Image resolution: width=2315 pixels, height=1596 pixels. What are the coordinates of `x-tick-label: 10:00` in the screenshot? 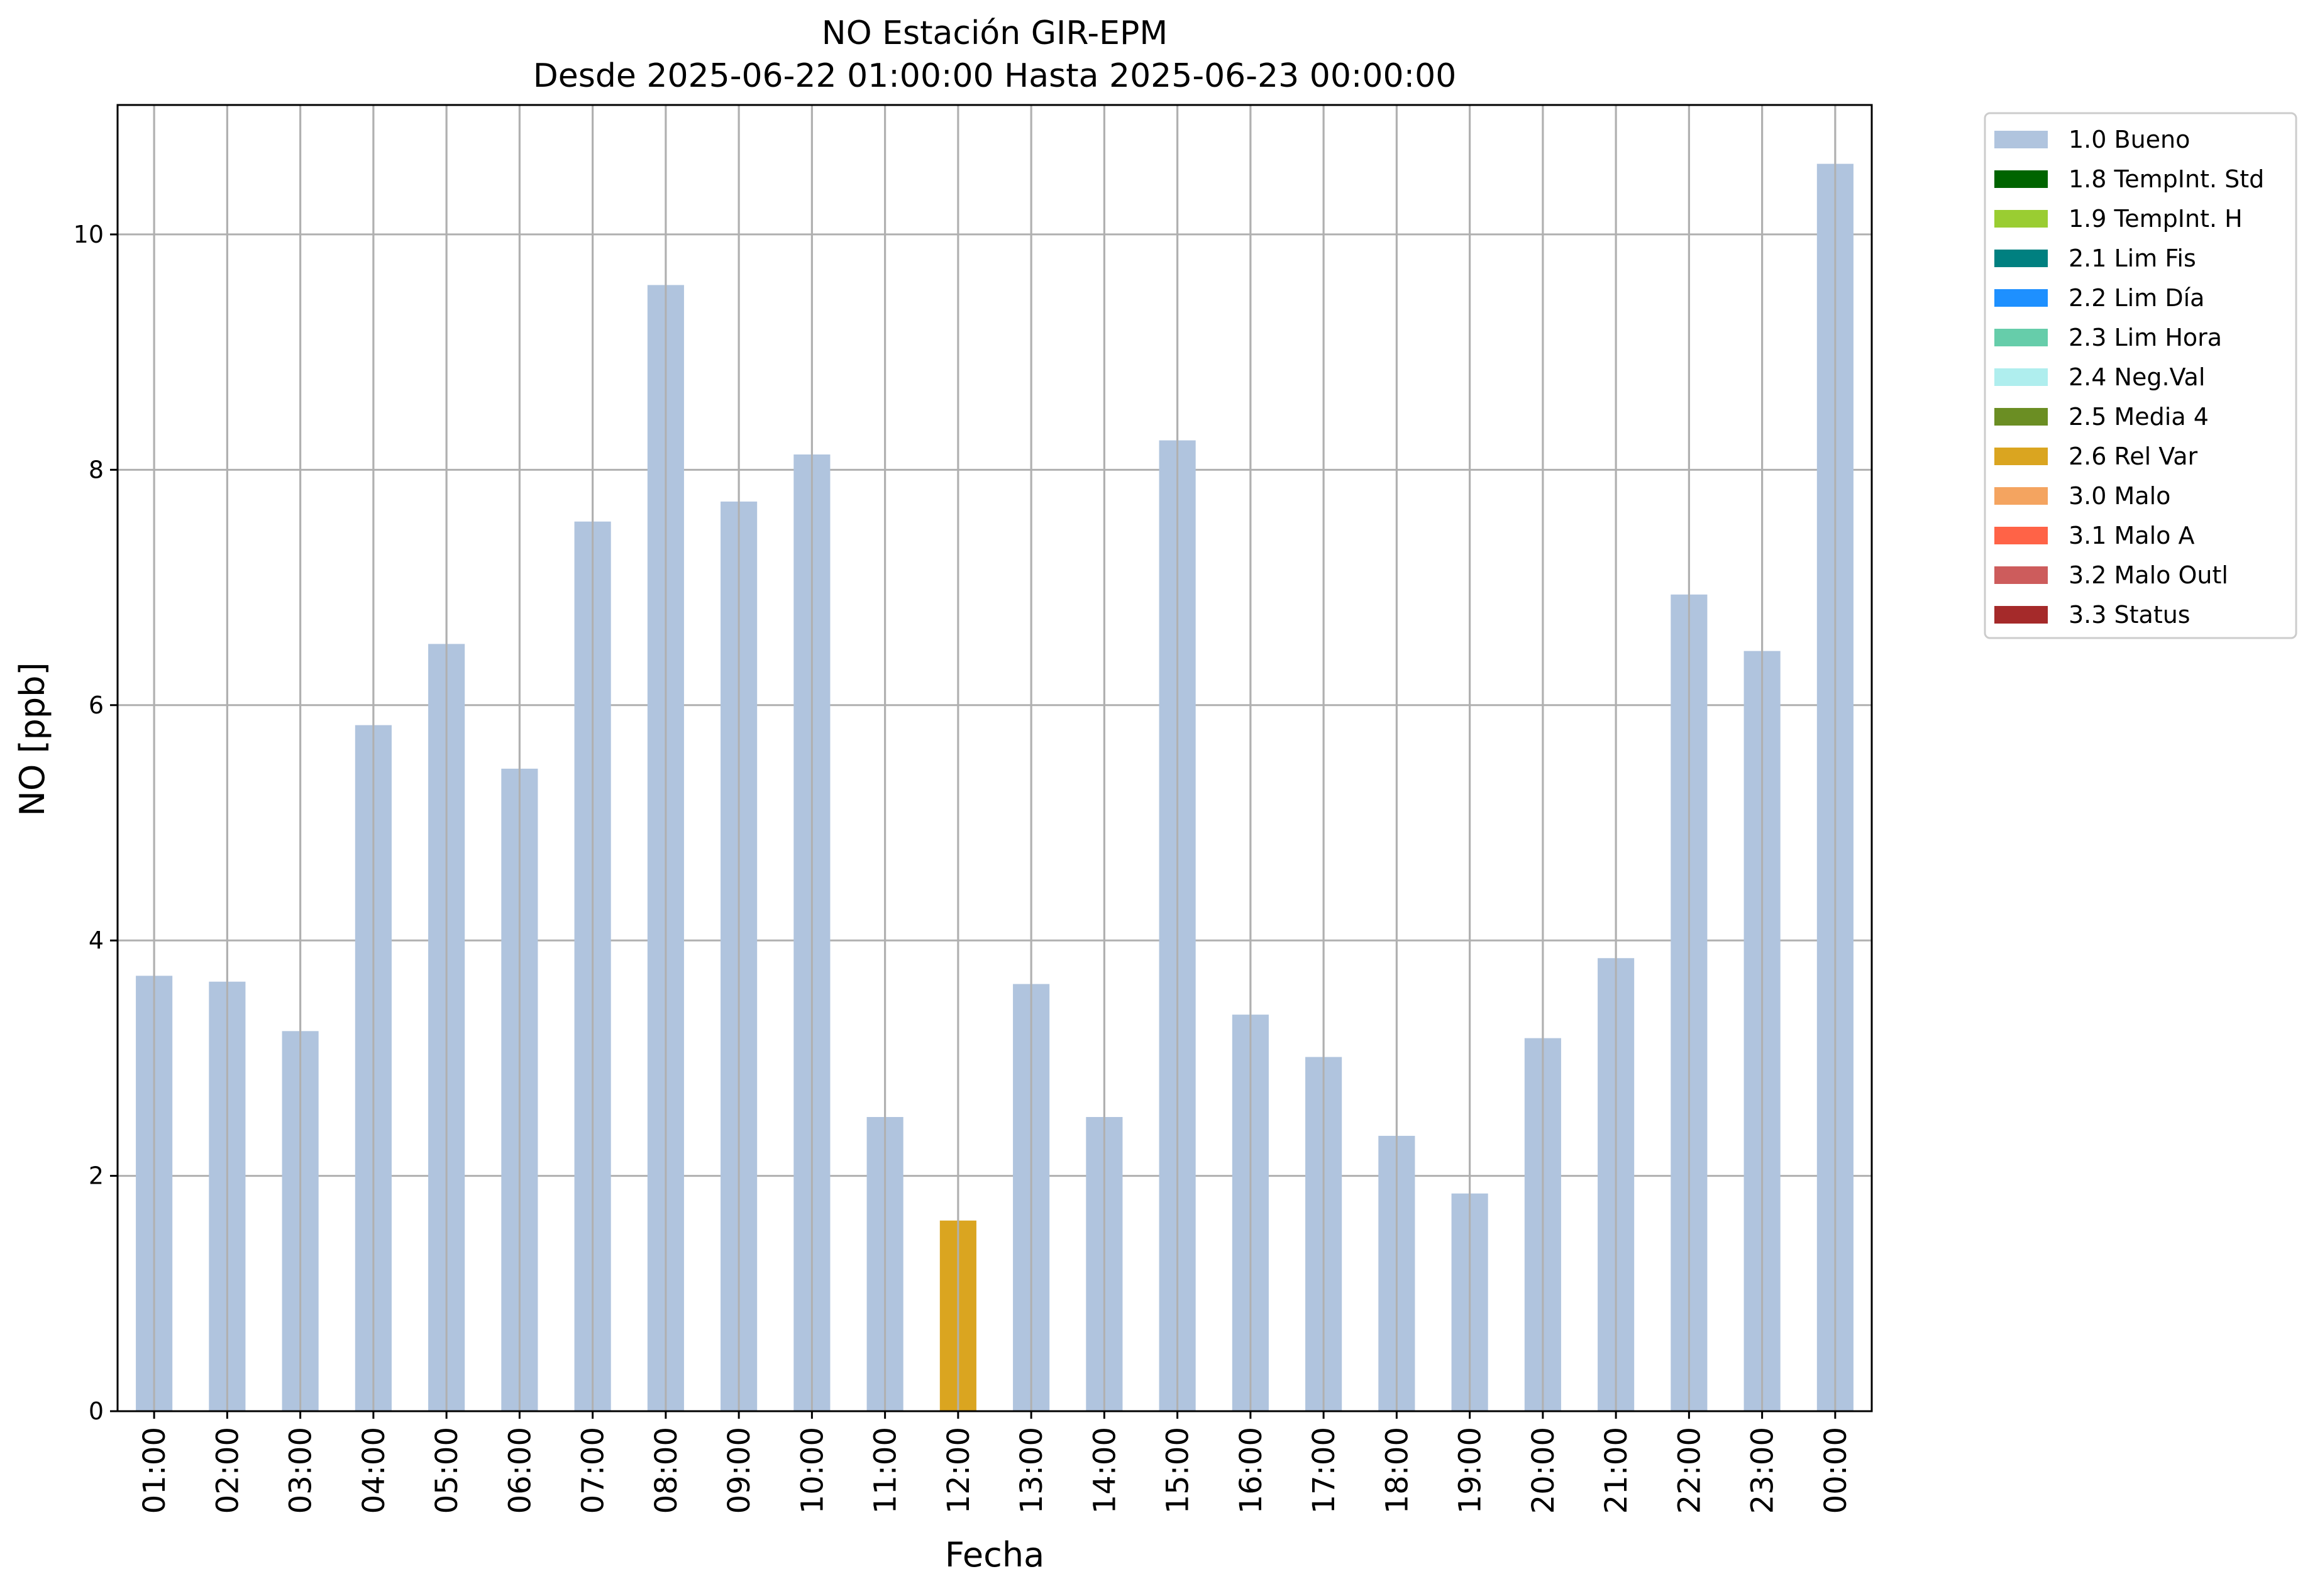 It's located at (812, 1470).